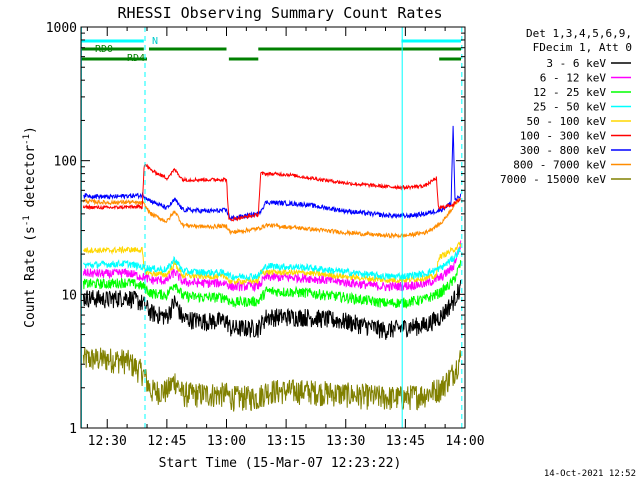 The height and width of the screenshot is (484, 640). Describe the element at coordinates (573, 78) in the screenshot. I see `legend-label-2: 6 - 12 keV` at that location.